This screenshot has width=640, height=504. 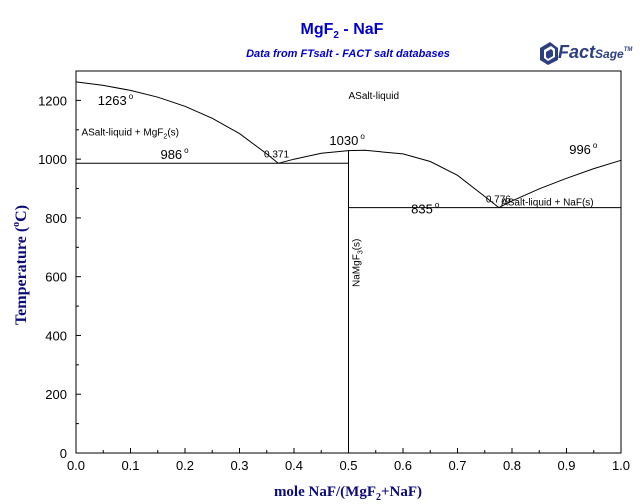 I want to click on logo-word-fact: Fact, so click(x=577, y=52).